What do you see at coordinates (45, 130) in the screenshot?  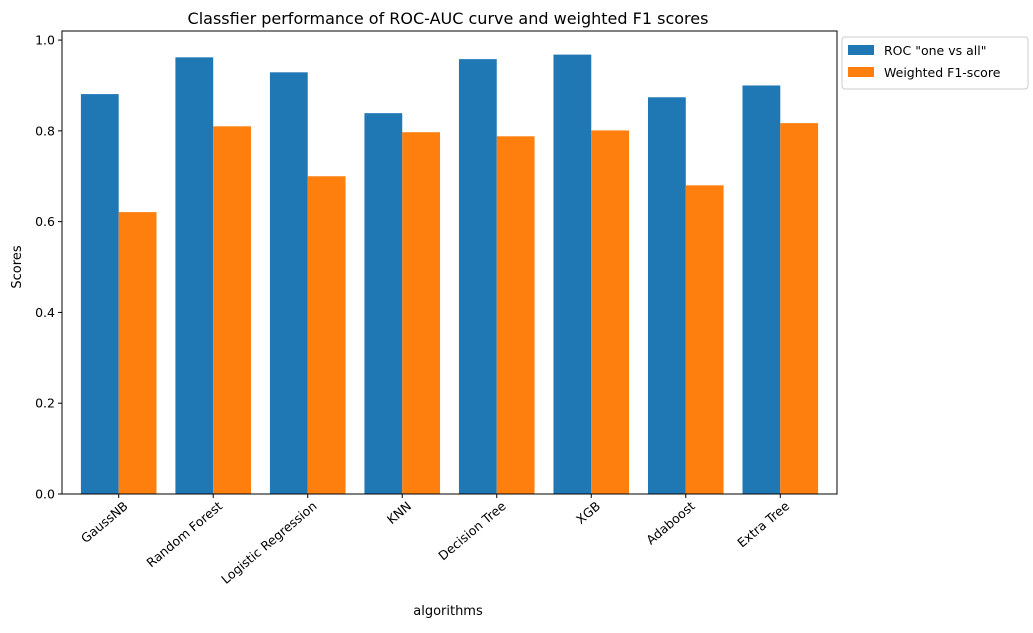 I see `y-tick-label: 0.8` at bounding box center [45, 130].